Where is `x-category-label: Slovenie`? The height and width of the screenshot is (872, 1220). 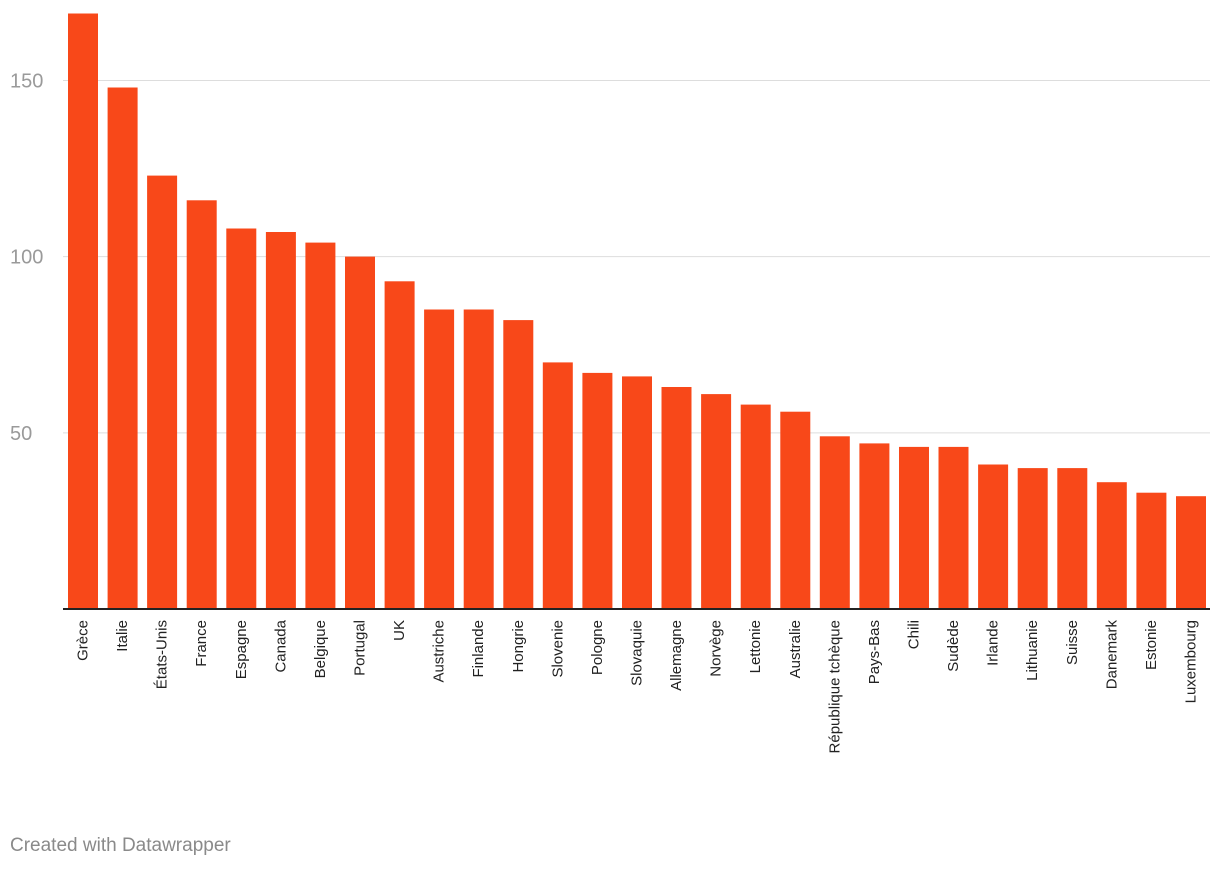 x-category-label: Slovenie is located at coordinates (557, 649).